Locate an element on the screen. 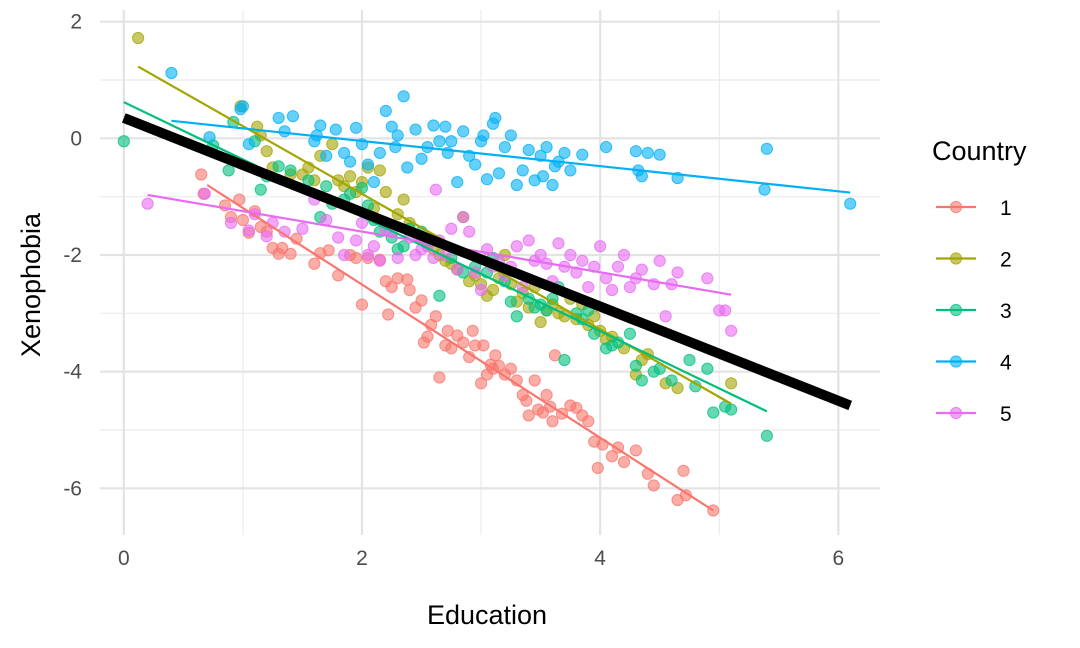 This screenshot has width=1080, height=648. x-tick-label: 4 is located at coordinates (600, 558).